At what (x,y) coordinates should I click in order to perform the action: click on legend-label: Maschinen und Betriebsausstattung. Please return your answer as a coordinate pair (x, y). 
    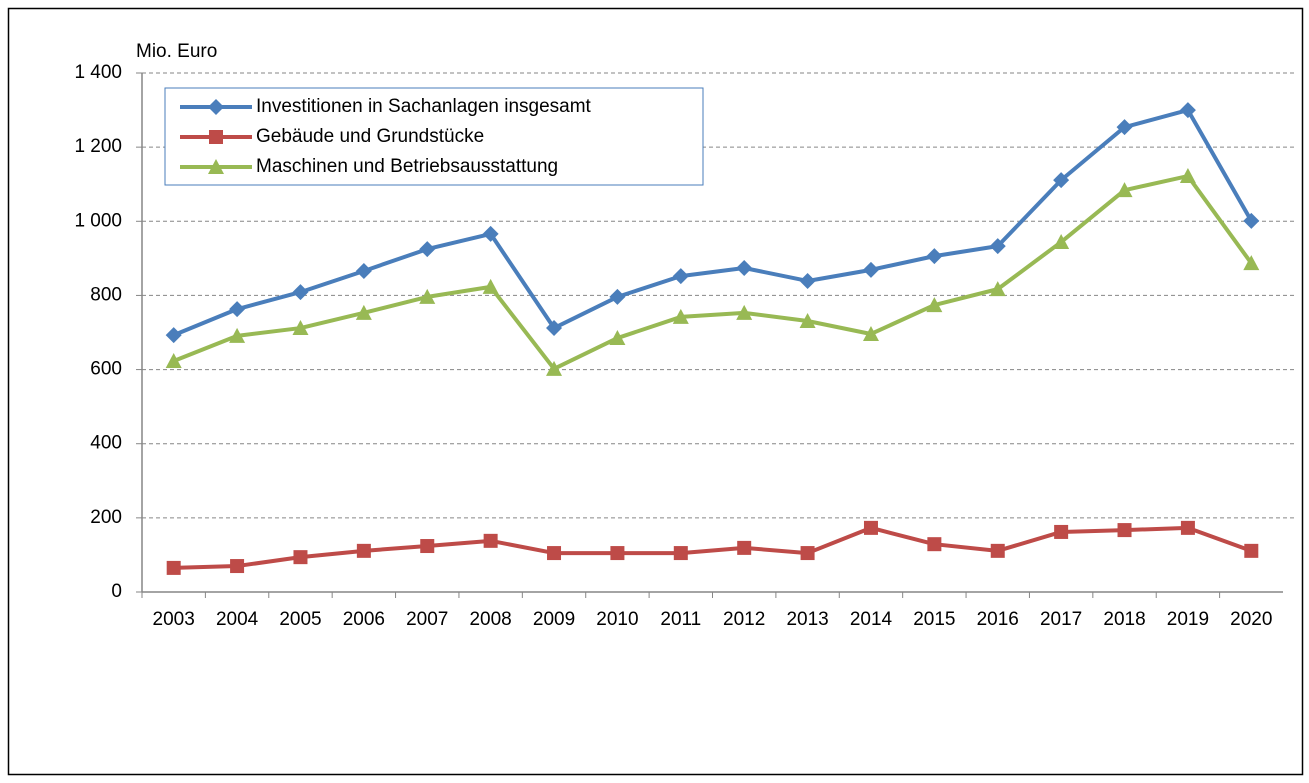
    Looking at the image, I should click on (407, 166).